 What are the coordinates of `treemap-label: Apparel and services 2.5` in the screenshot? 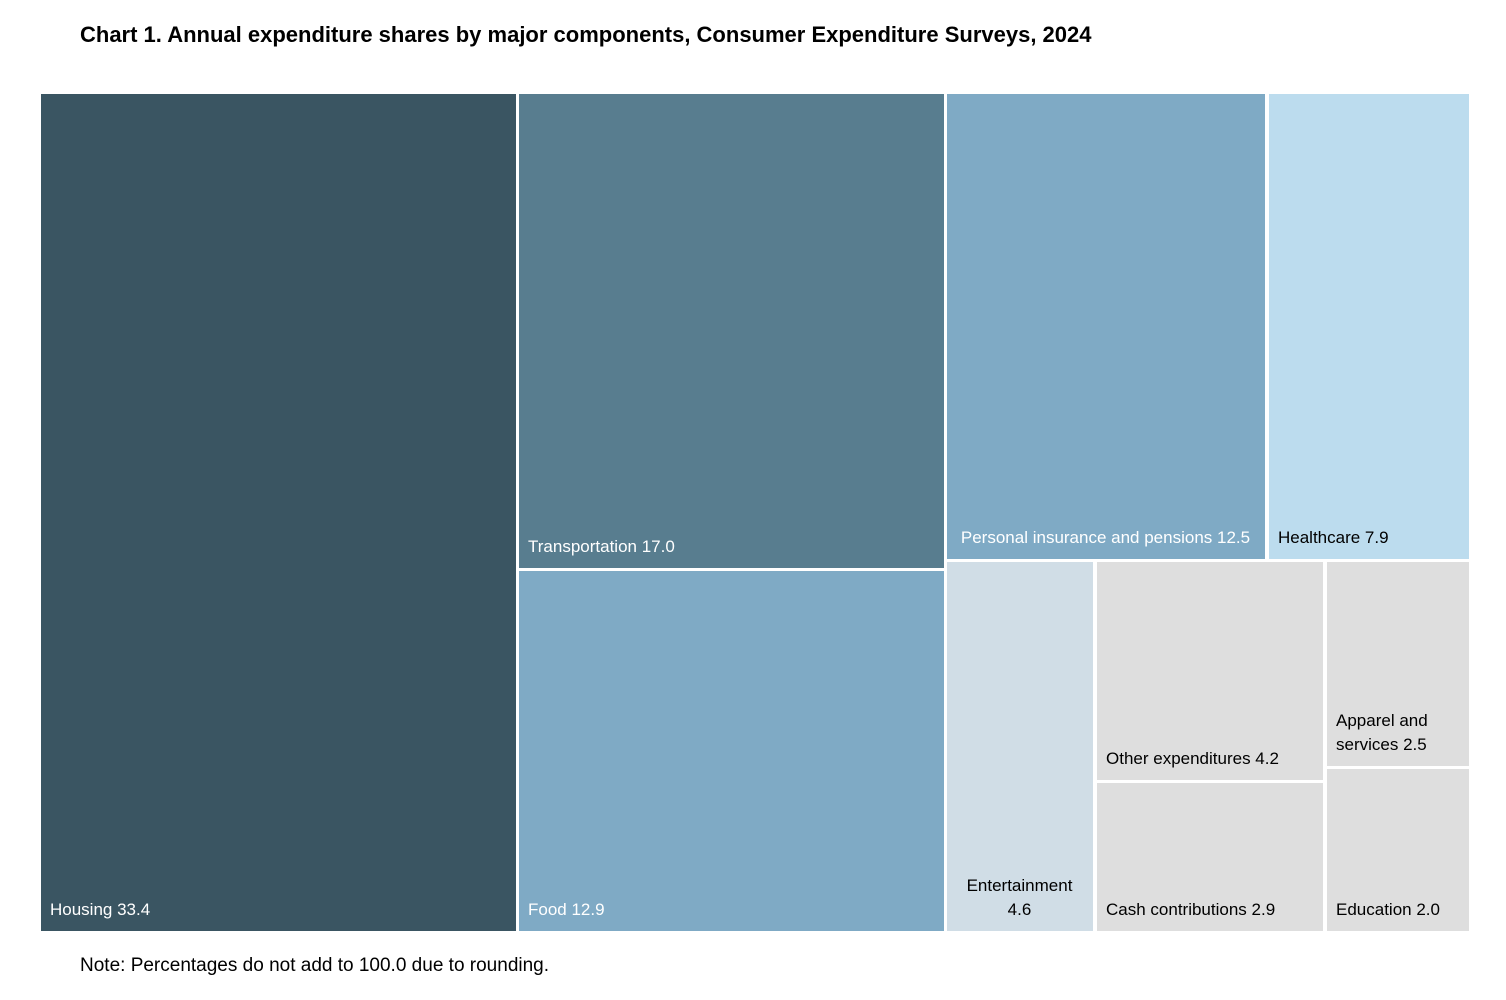 It's located at (1382, 732).